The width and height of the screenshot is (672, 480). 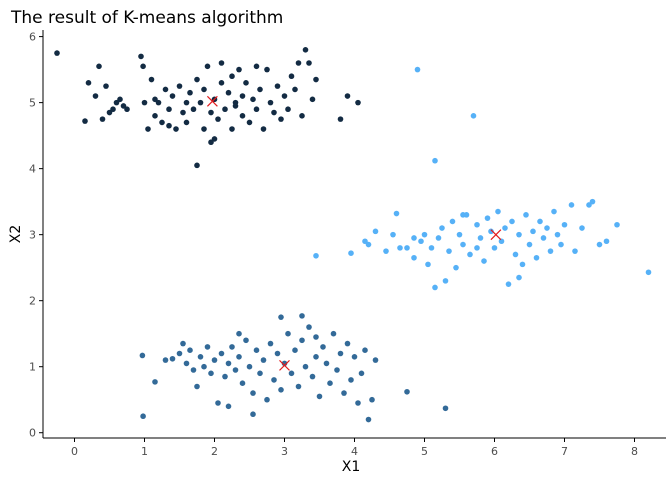 I want to click on y-tick-label: 0, so click(x=32, y=433).